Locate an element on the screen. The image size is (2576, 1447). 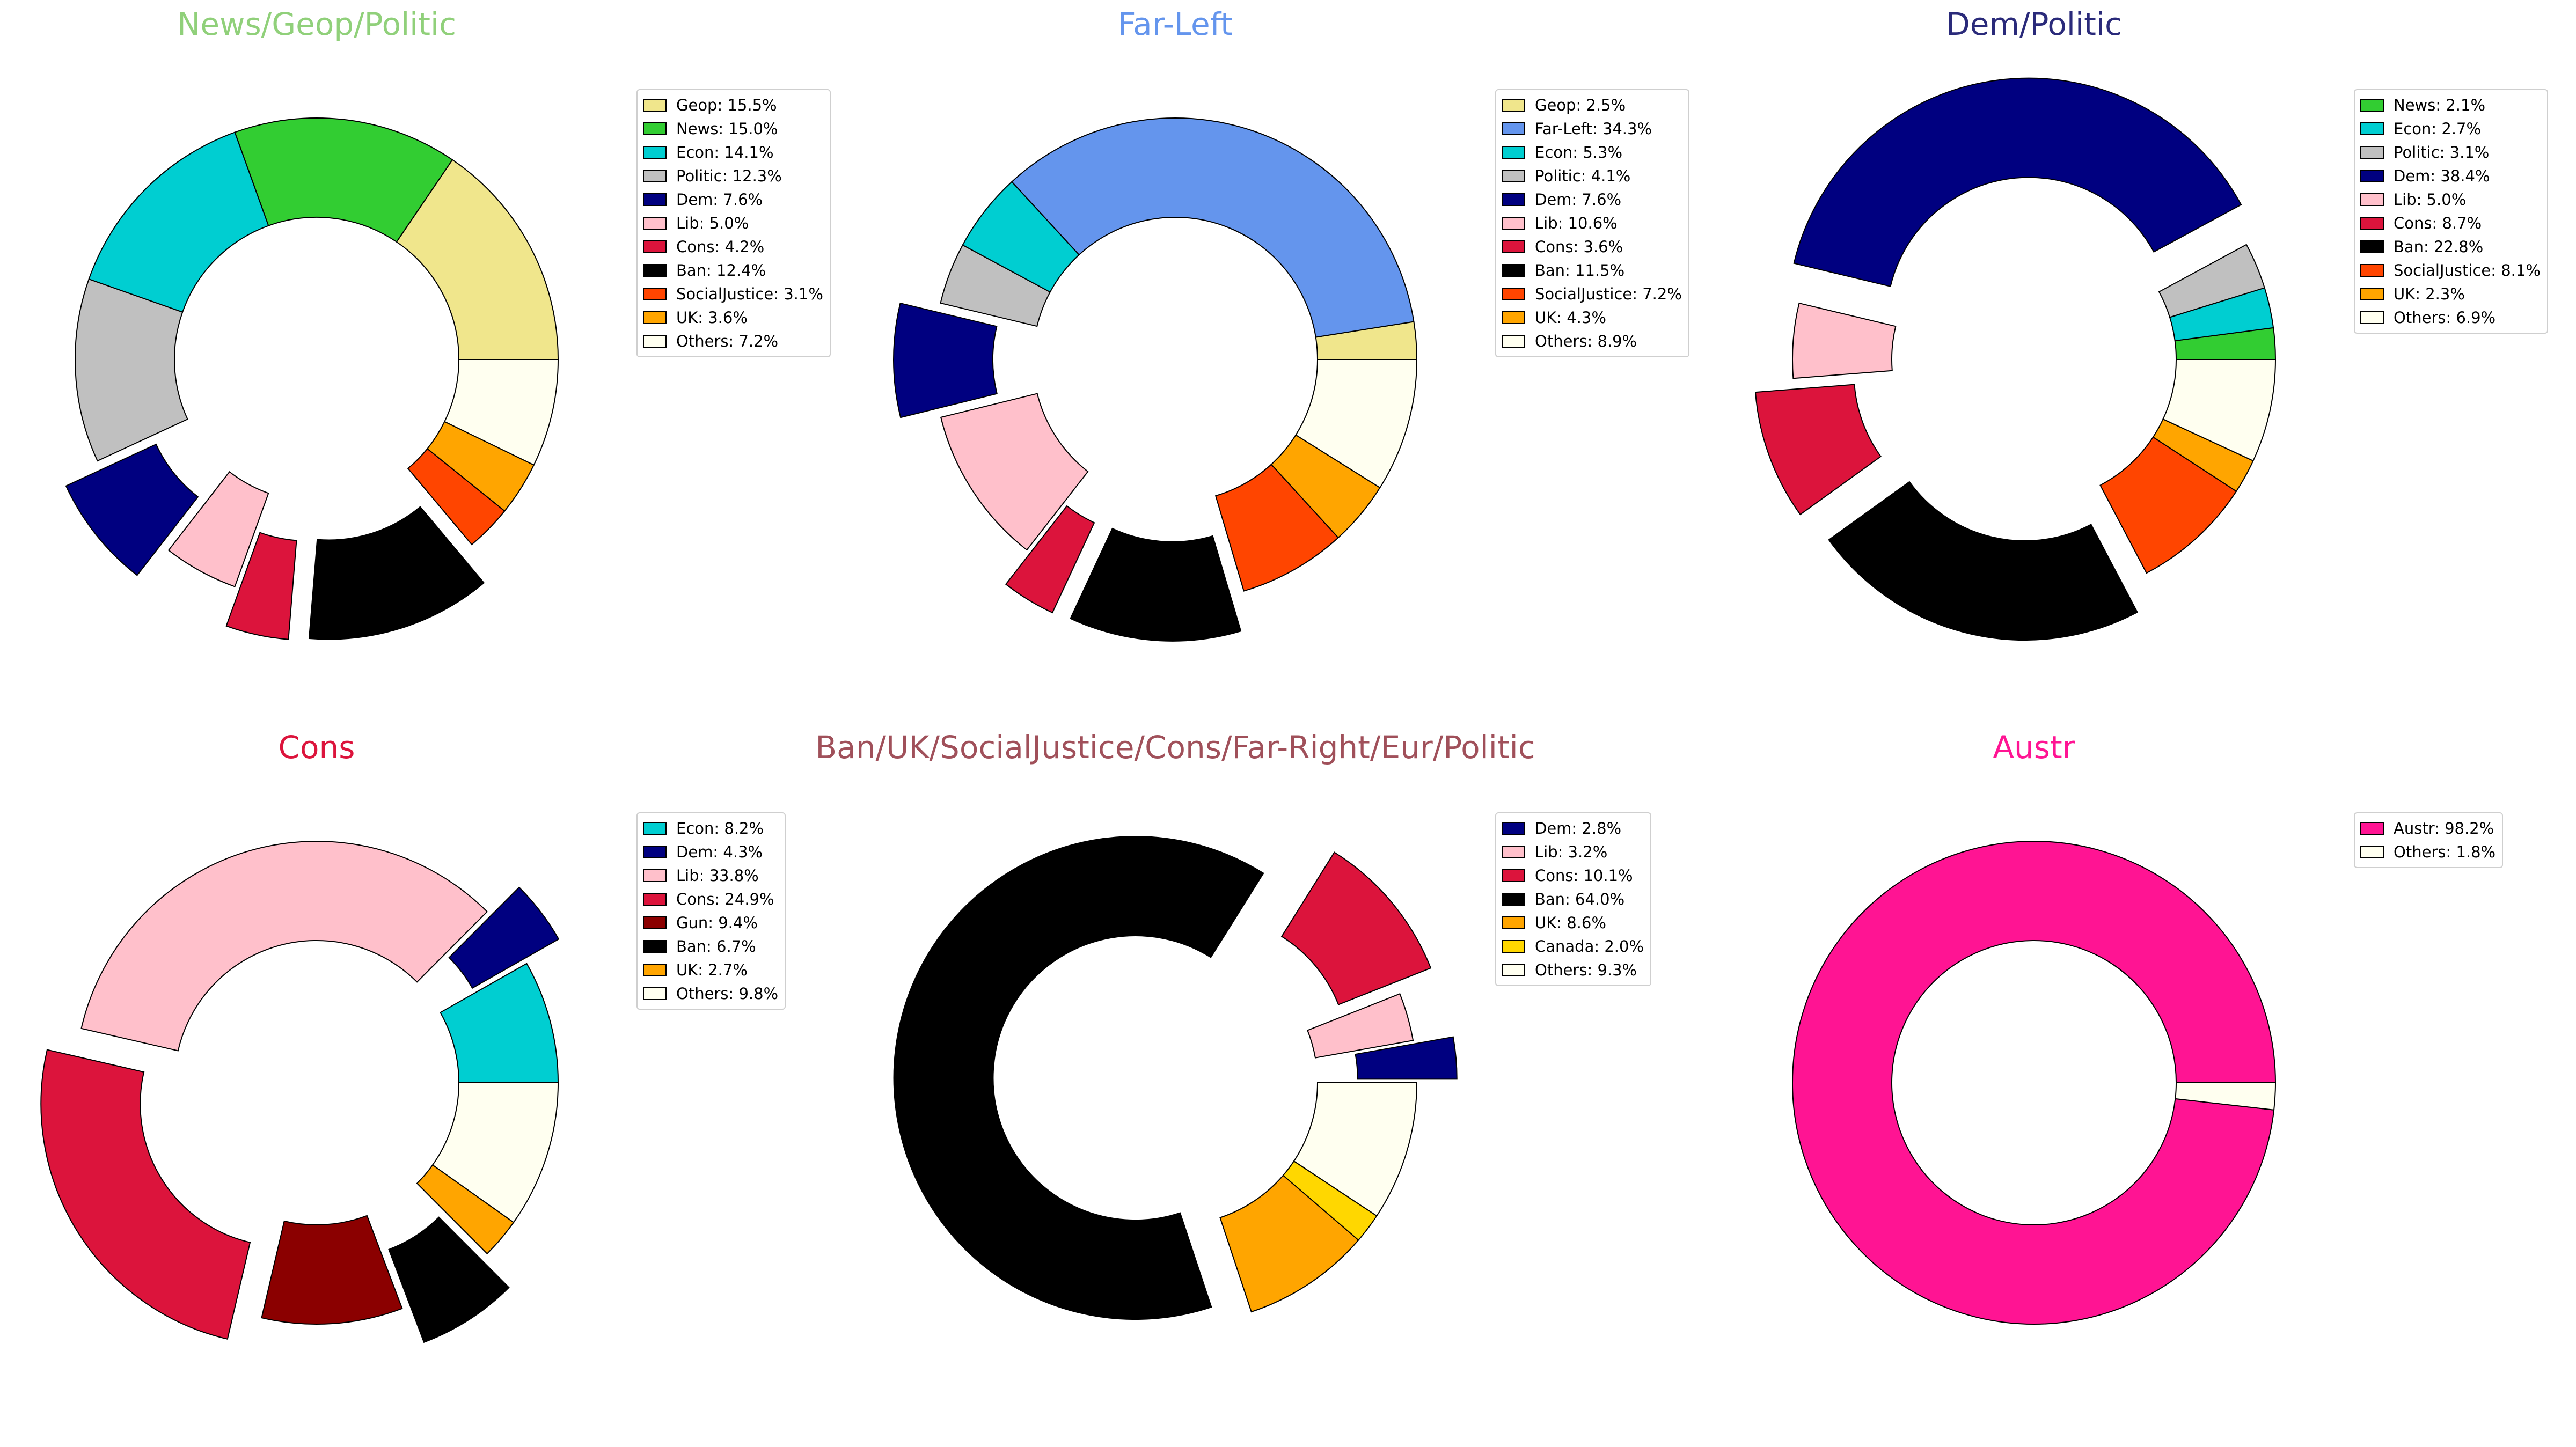
legend-label: Others: 1.8% is located at coordinates (2445, 852).